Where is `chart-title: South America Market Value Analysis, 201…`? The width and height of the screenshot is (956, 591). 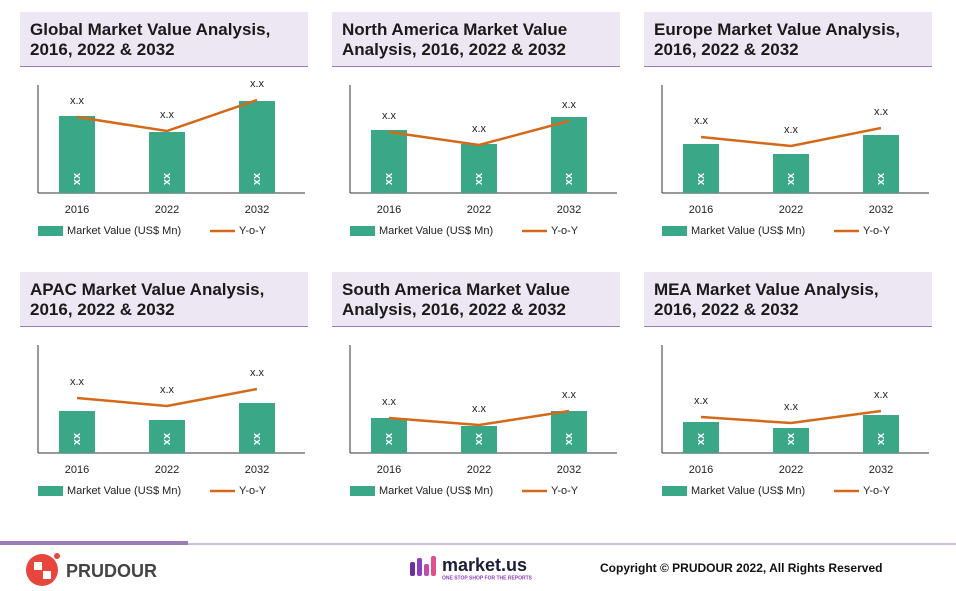 chart-title: South America Market Value Analysis, 201… is located at coordinates (476, 299).